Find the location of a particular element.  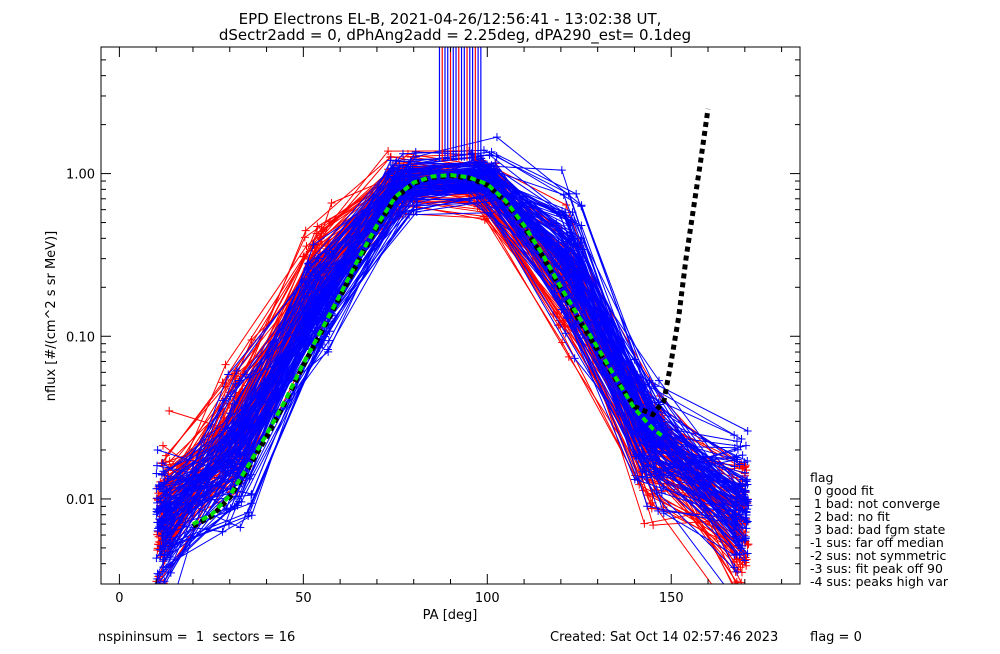

footer-flag: flag = 0 is located at coordinates (836, 637).